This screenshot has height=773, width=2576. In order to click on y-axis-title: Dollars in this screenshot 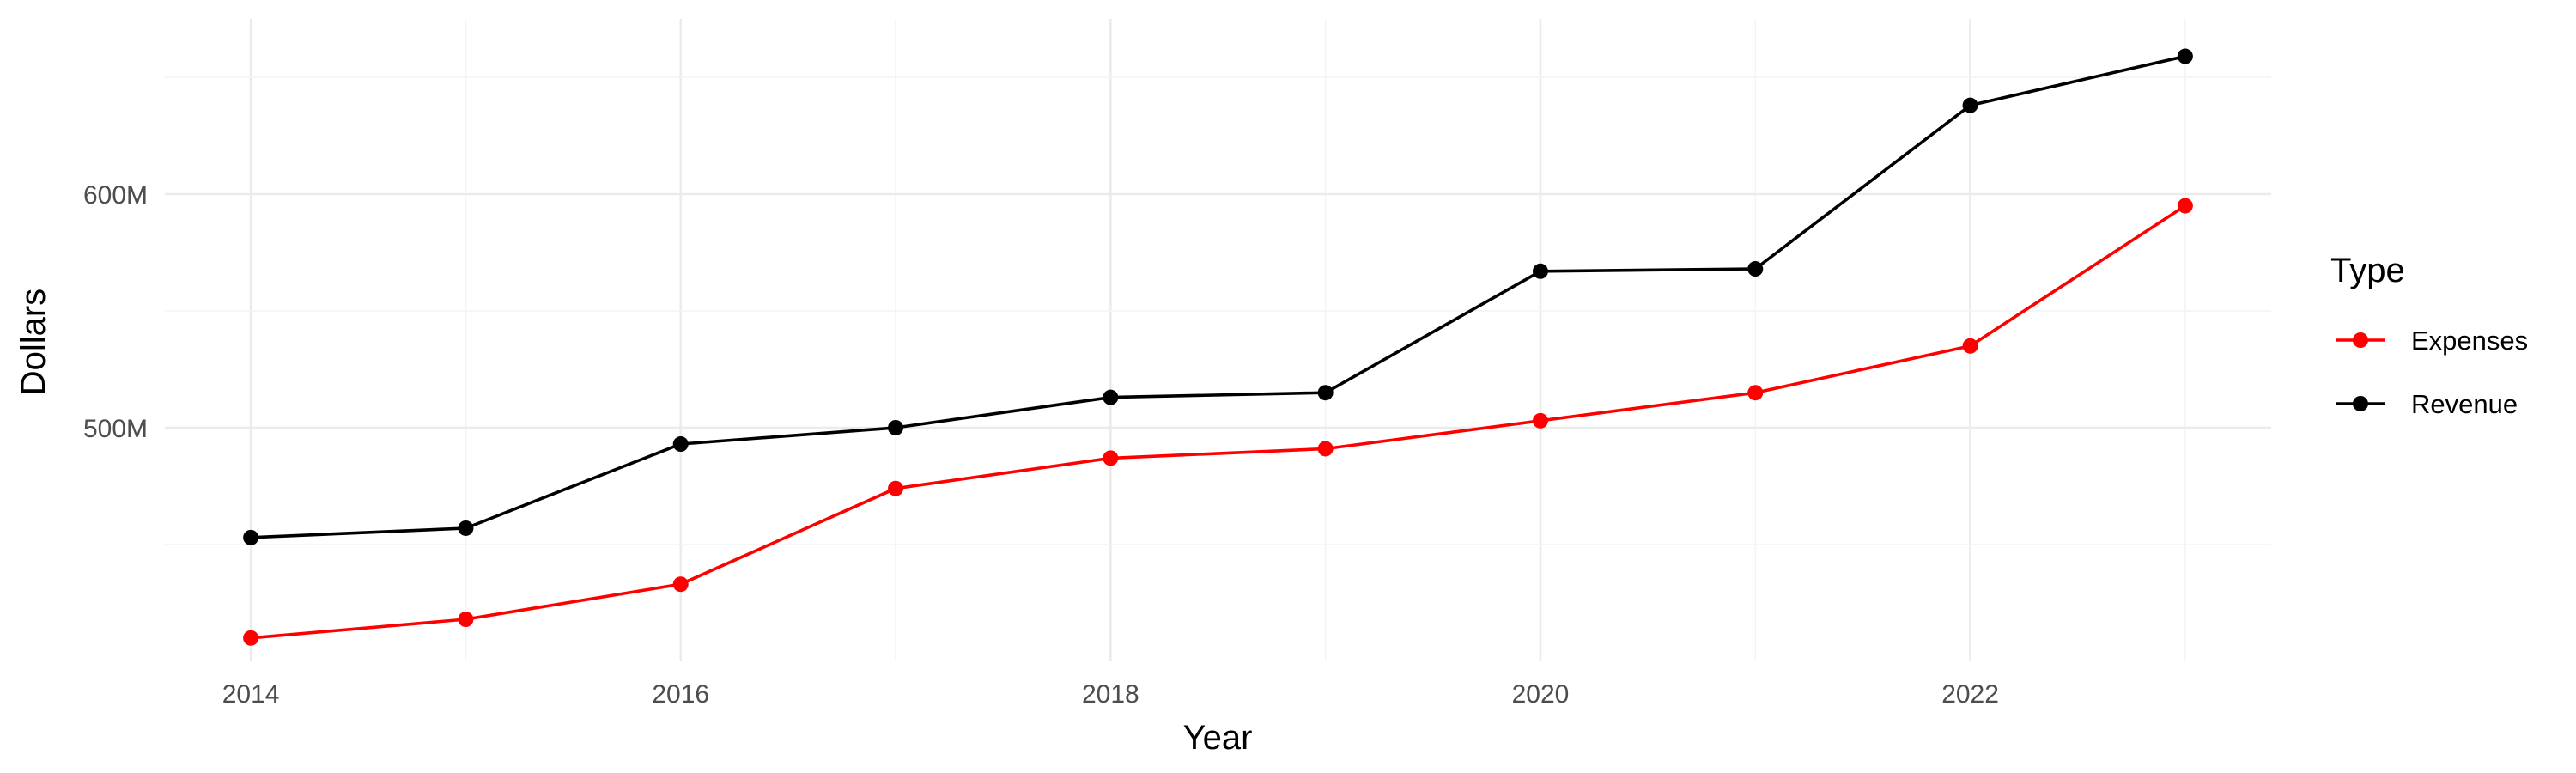, I will do `click(33, 342)`.